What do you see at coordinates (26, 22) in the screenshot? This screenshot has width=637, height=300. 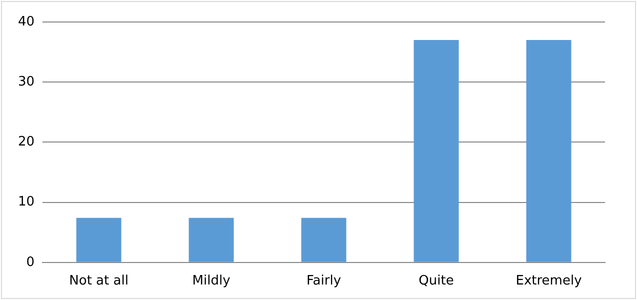 I see `y-tick-label: 40` at bounding box center [26, 22].